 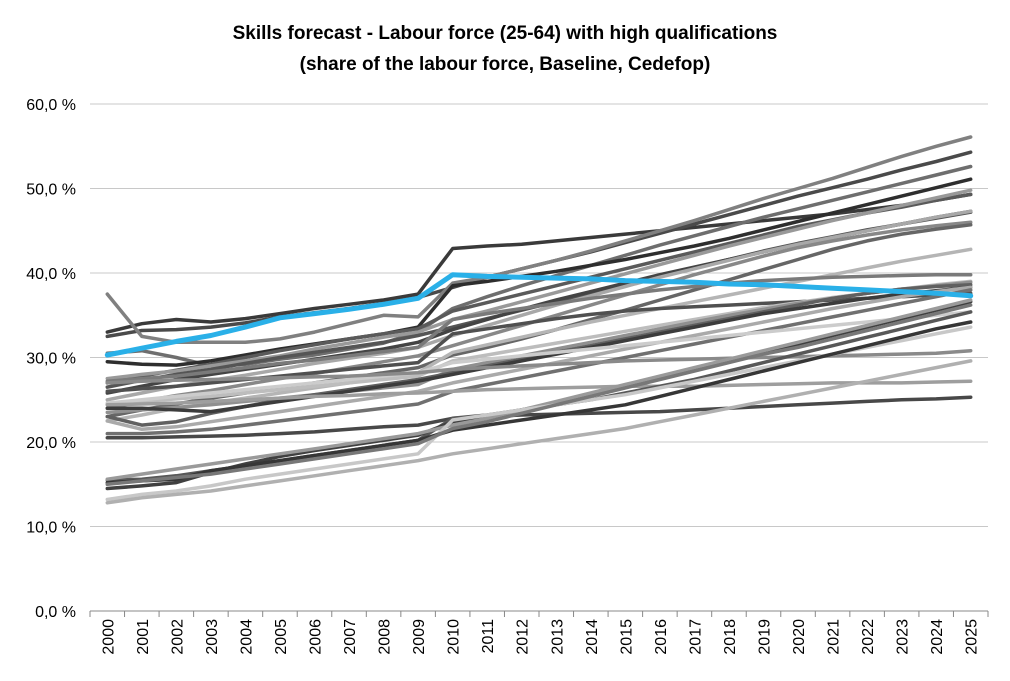 I want to click on x-tick-label: 2012, so click(x=523, y=637).